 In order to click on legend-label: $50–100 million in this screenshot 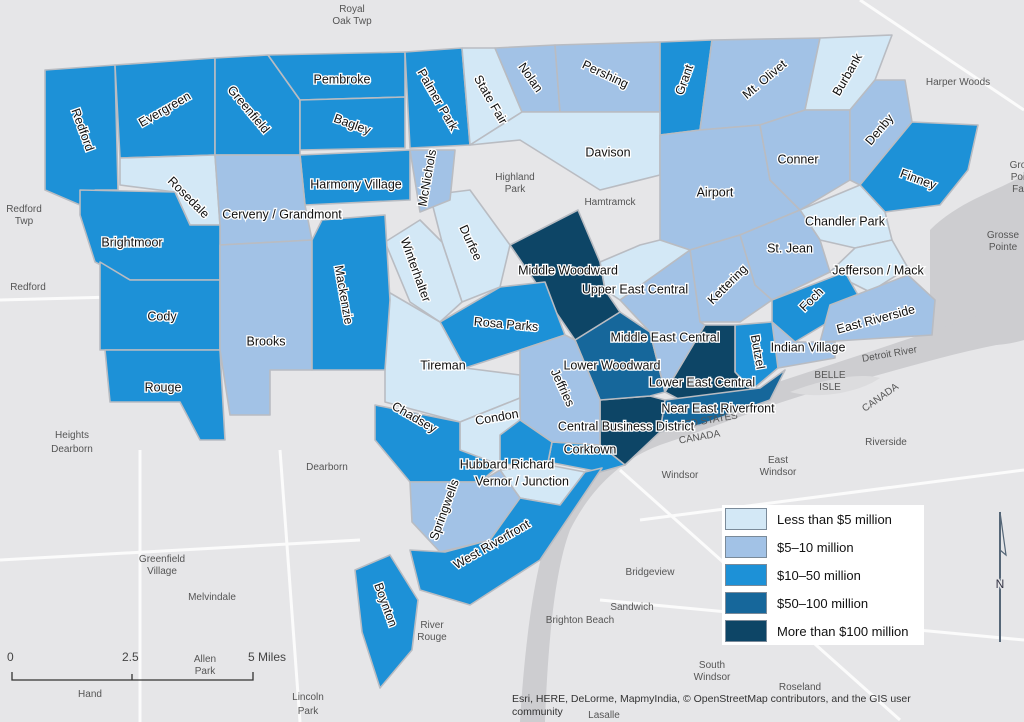, I will do `click(823, 603)`.